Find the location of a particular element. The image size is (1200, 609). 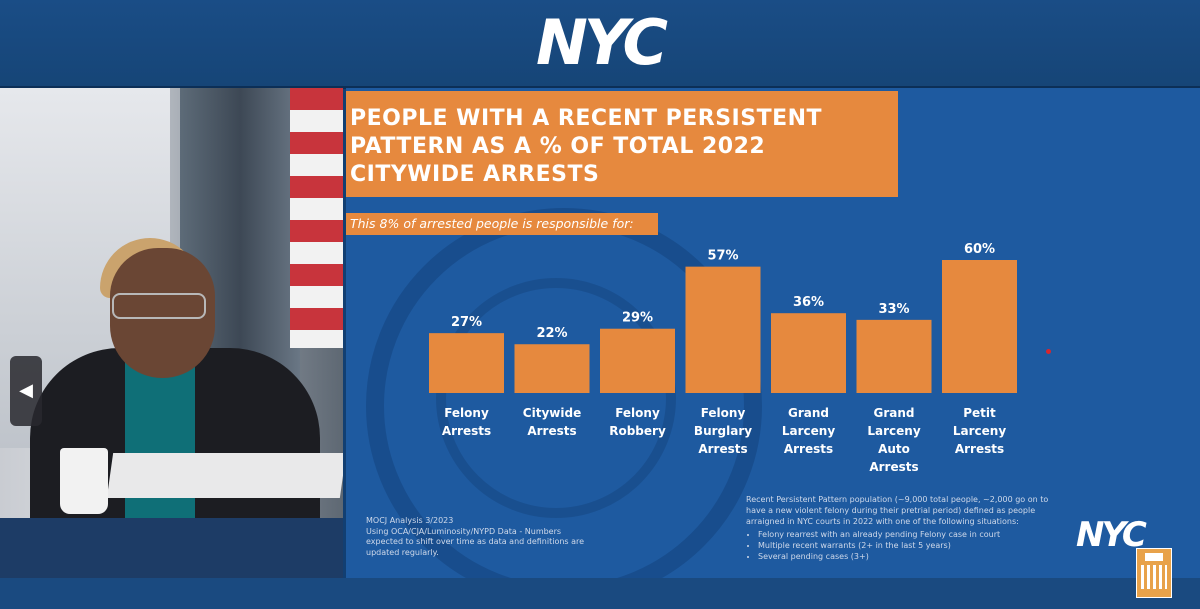

desk-papers is located at coordinates (224, 475).